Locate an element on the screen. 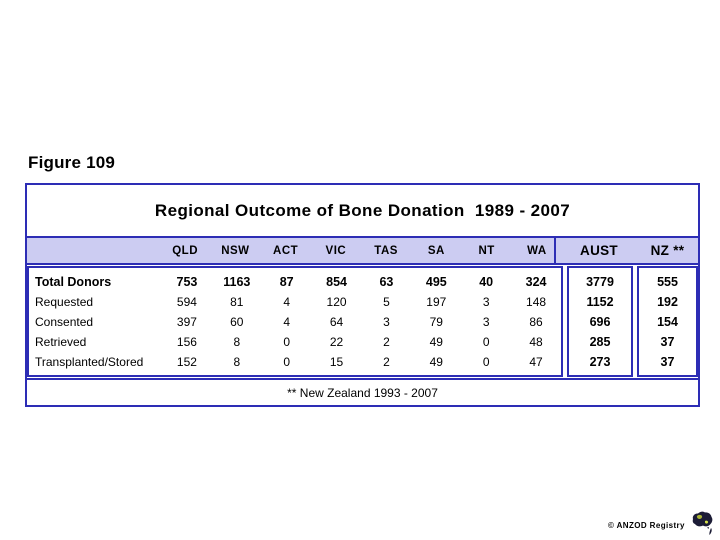 The image size is (720, 540). aust-total-cell: 1152 is located at coordinates (600, 301).